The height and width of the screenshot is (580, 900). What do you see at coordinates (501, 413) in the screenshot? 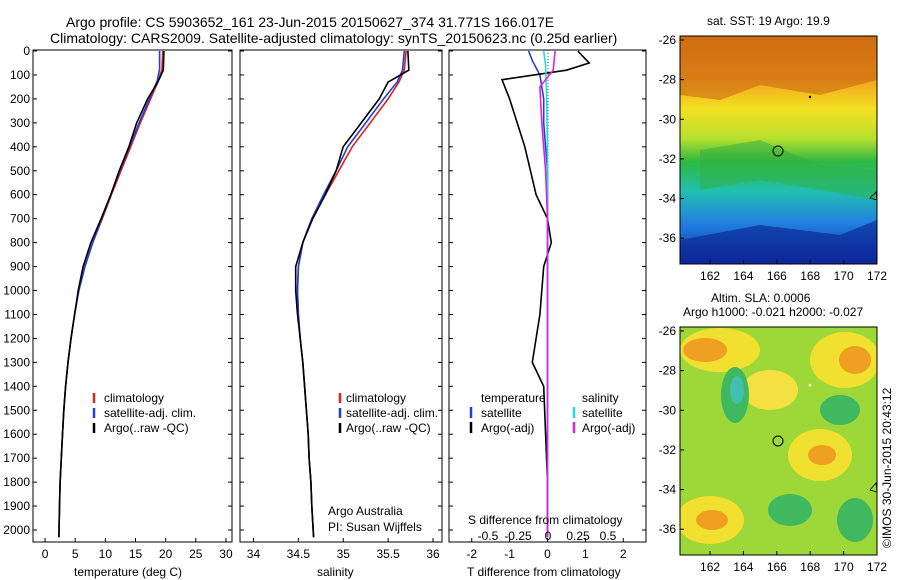
I see `legend-t-sat-label: satellite` at bounding box center [501, 413].